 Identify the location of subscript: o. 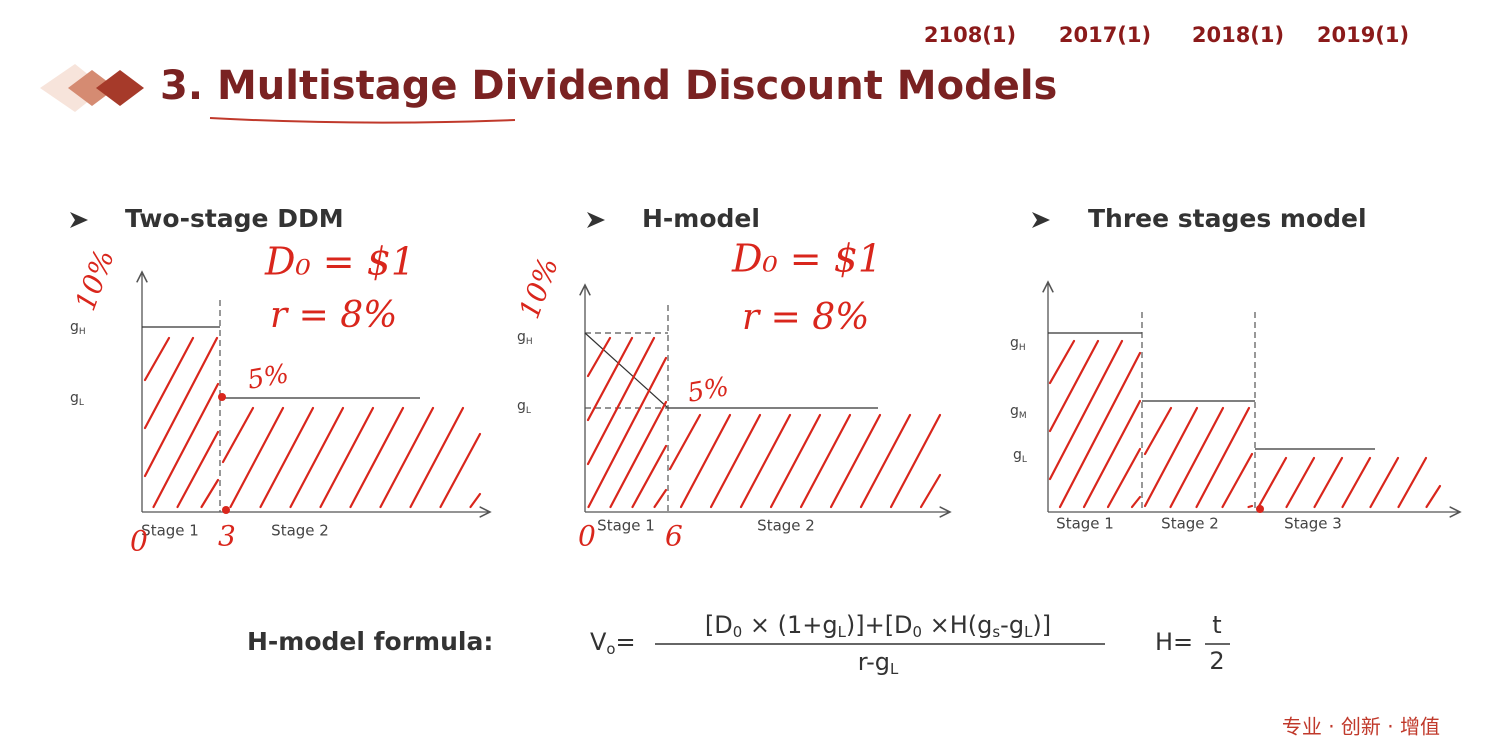
(610, 649).